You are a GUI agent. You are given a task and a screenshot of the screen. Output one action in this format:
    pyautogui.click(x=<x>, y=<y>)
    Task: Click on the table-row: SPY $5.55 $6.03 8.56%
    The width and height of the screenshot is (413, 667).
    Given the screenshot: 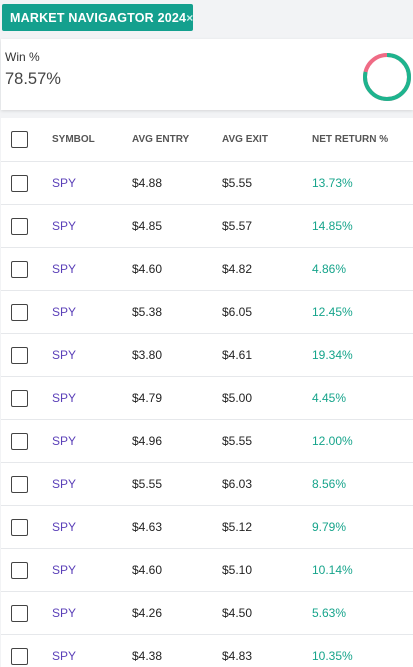 What is the action you would take?
    pyautogui.click(x=207, y=484)
    